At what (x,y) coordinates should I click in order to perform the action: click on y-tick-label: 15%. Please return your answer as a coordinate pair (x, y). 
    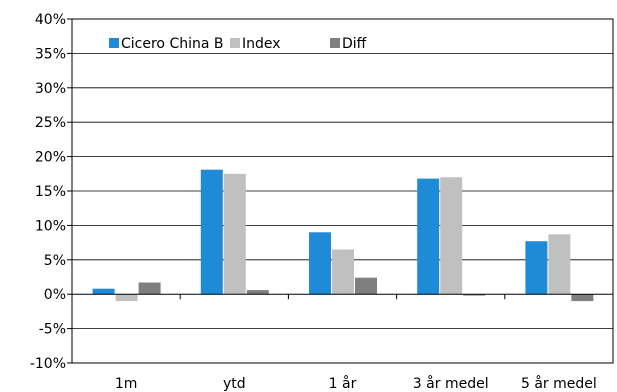
    Looking at the image, I should click on (50, 192).